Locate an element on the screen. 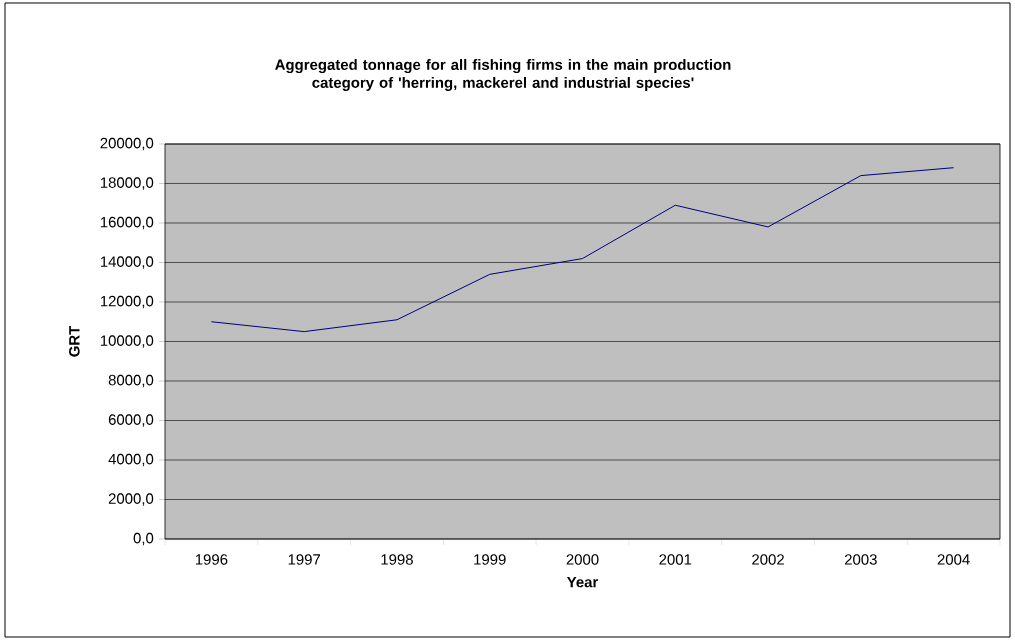 Image resolution: width=1015 pixels, height=641 pixels. x-tick-label: 1996 is located at coordinates (211, 559).